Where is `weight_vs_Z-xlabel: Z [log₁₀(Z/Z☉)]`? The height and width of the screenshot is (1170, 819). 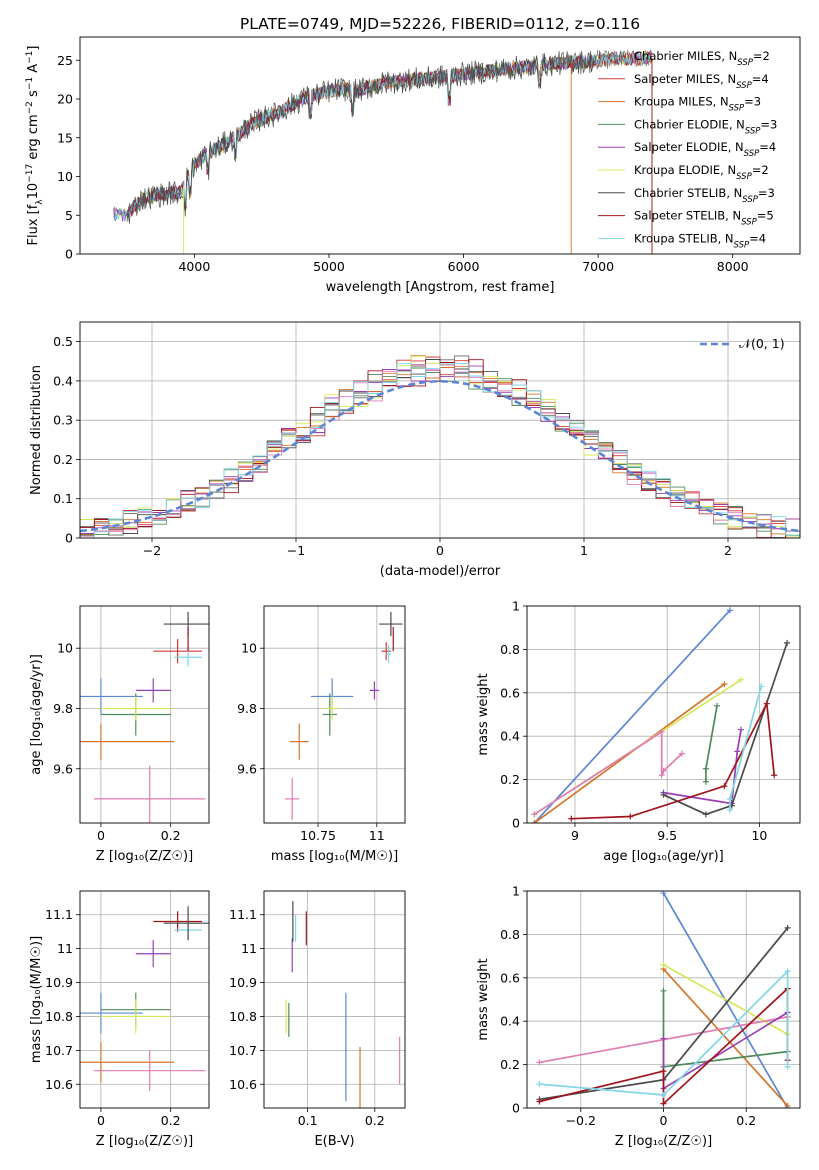
weight_vs_Z-xlabel: Z [log₁₀(Z/Z☉)] is located at coordinates (663, 1141).